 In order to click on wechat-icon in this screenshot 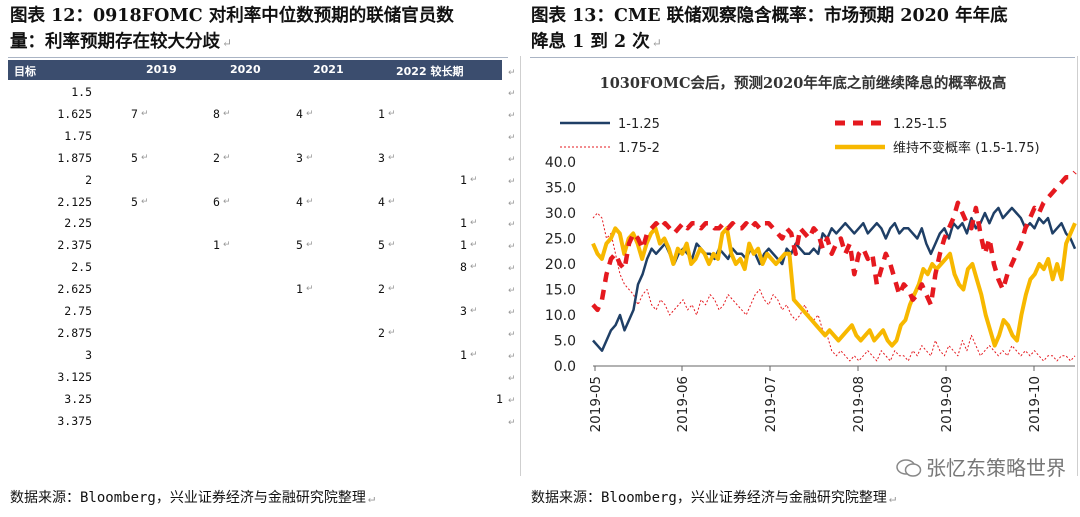, I will do `click(909, 468)`.